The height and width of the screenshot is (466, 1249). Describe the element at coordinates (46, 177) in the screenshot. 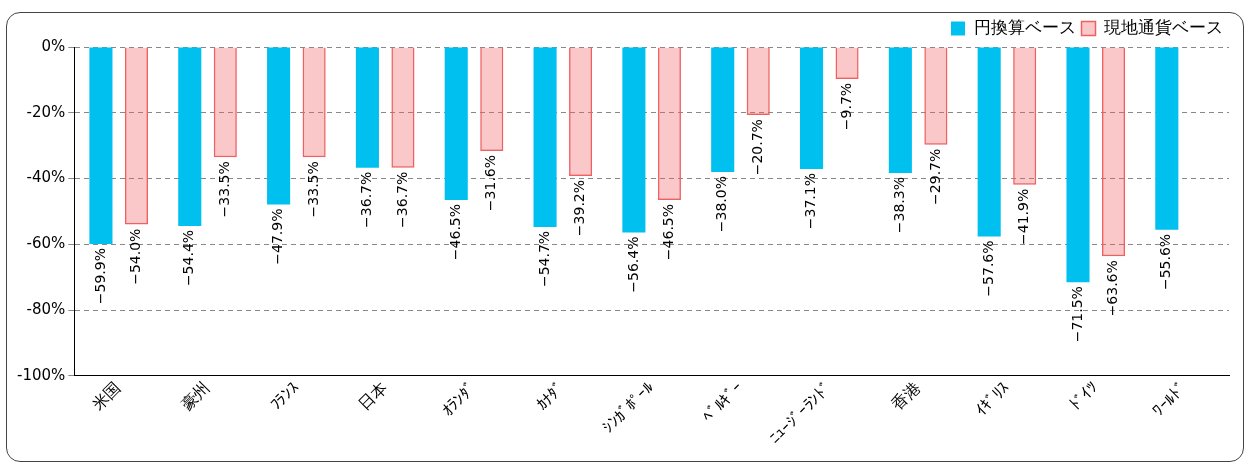

I see `y-tick-label: -40%` at that location.